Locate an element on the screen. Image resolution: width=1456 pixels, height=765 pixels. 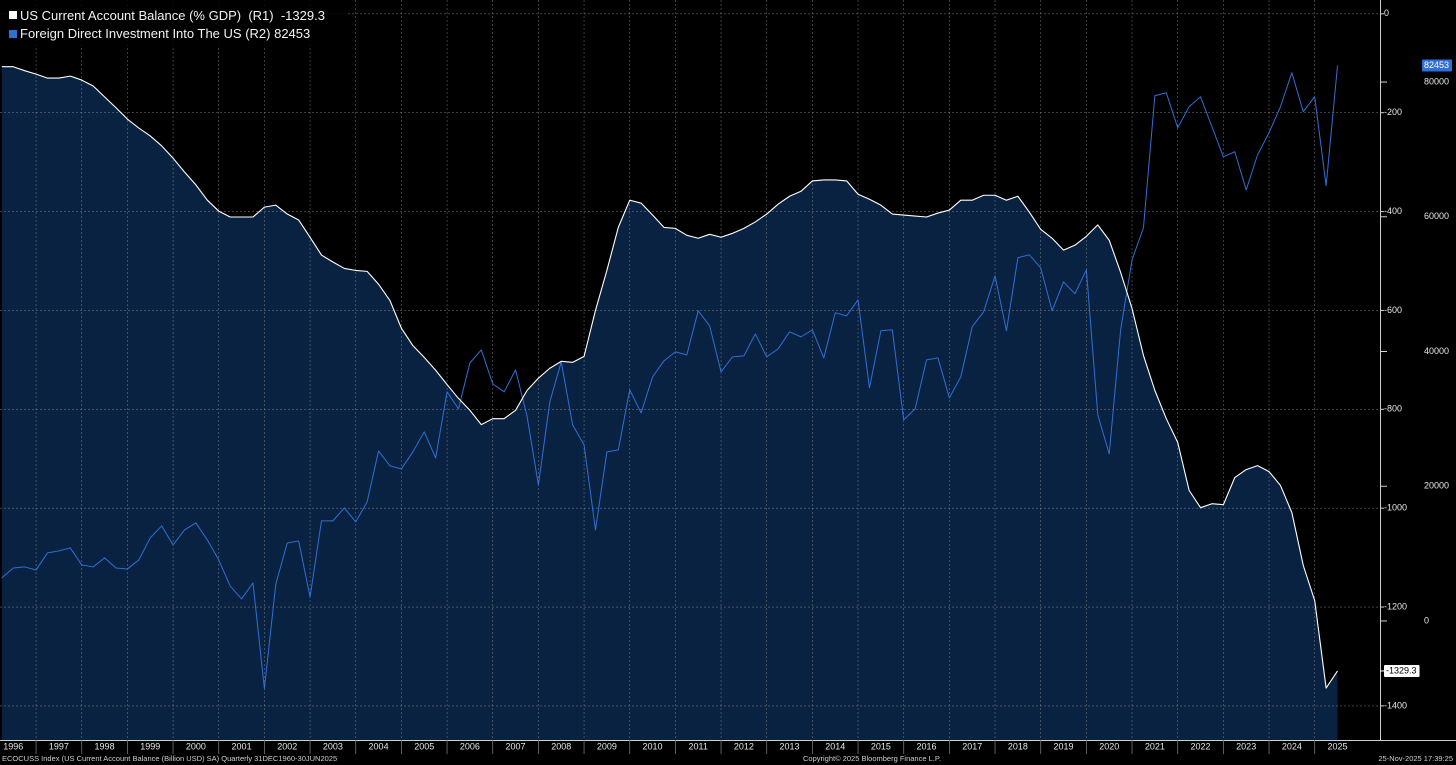
y-tick-label: -1000 is located at coordinates (1395, 508).